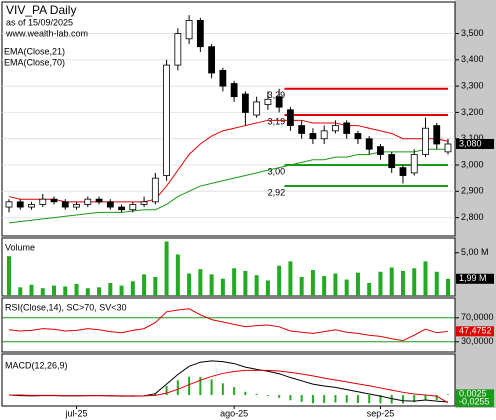 The height and width of the screenshot is (420, 496). I want to click on pane-title: MACD(12,26,9), so click(36, 365).